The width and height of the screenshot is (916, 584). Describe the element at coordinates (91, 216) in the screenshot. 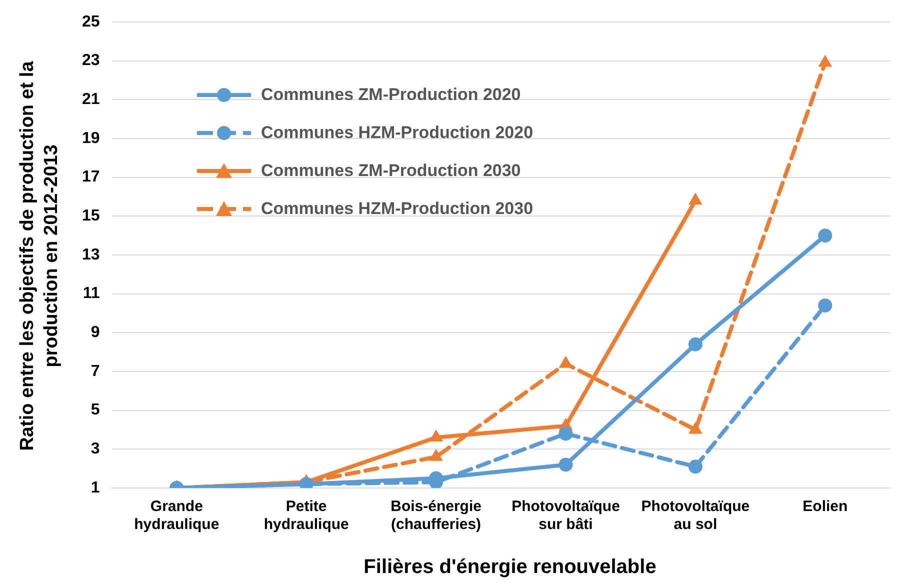

I see `y-tick-label: 15` at that location.